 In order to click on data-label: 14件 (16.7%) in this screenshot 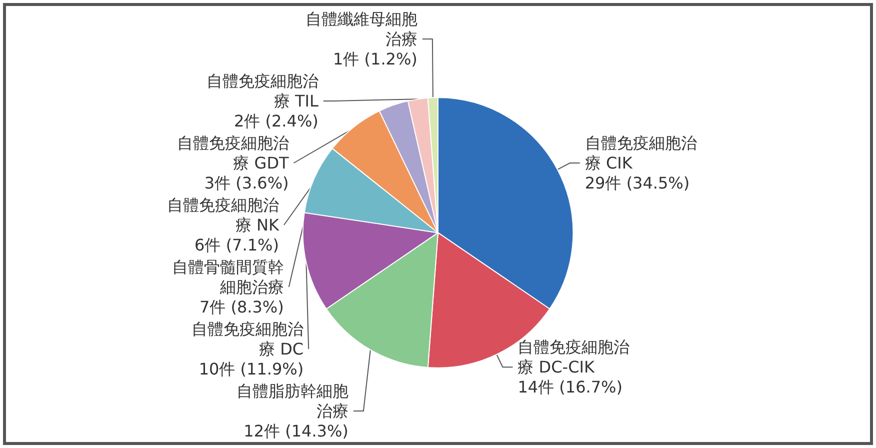, I will do `click(570, 387)`.